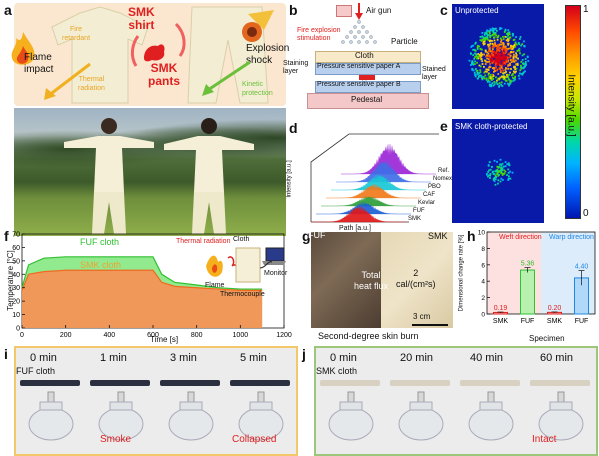  What do you see at coordinates (120, 383) in the screenshot?
I see `cloth-strip` at bounding box center [120, 383].